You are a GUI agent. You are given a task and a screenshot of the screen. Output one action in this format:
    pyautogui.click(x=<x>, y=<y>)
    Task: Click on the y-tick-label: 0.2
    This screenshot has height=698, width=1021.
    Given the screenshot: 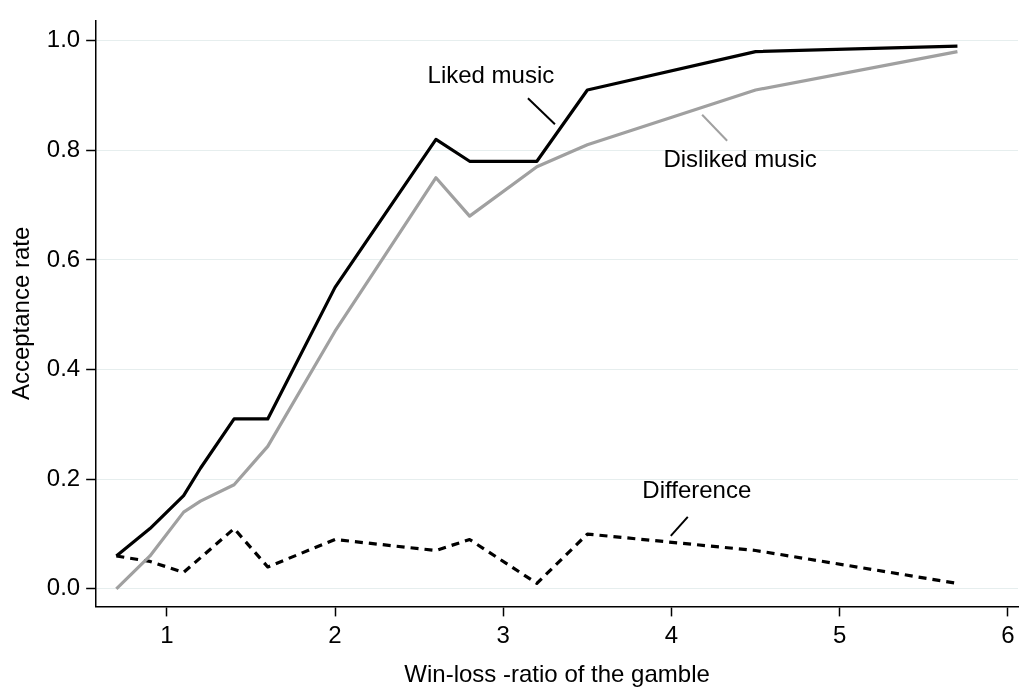 What is the action you would take?
    pyautogui.click(x=63, y=477)
    